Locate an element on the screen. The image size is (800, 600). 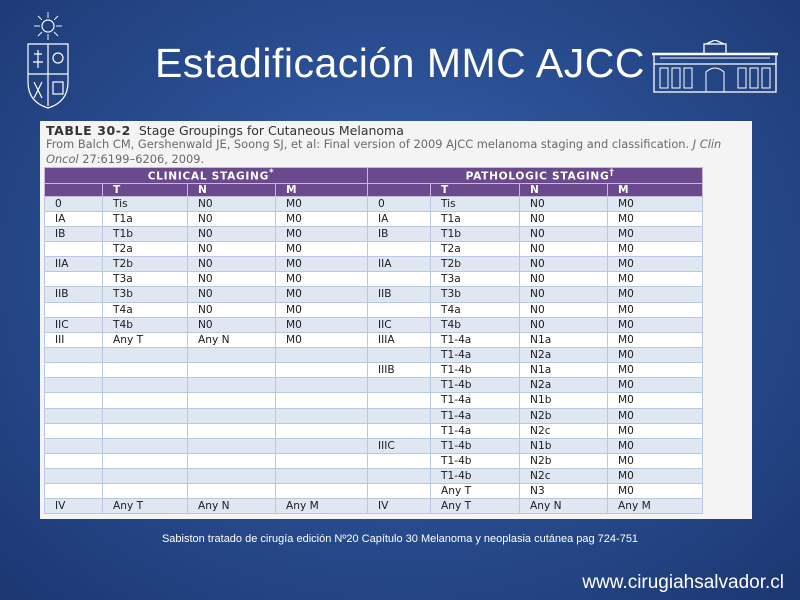
clinical-stage-cell: IIA is located at coordinates (73, 264).